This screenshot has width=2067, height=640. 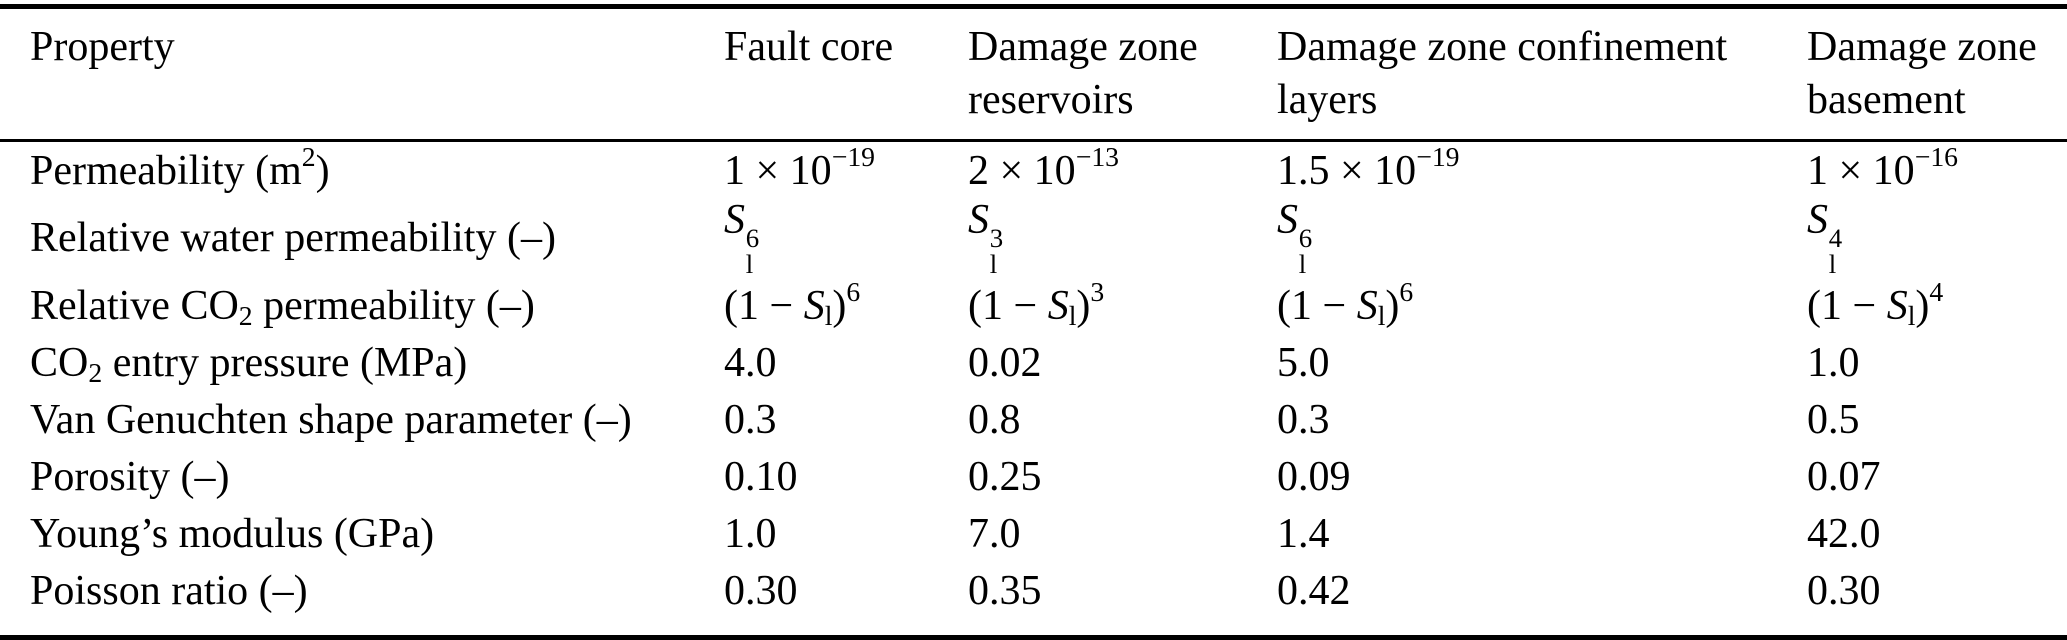 I want to click on value-cell: 0.25, so click(x=1005, y=476).